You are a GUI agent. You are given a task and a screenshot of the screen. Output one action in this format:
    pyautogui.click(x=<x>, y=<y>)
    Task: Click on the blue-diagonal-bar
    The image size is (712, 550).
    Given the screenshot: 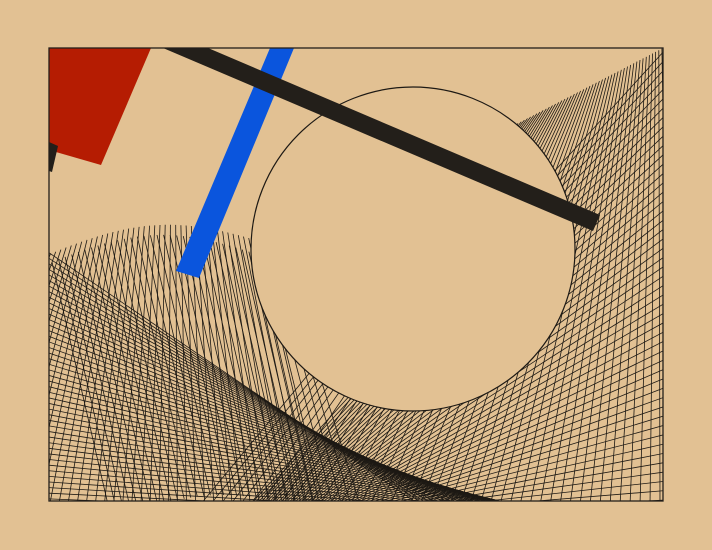 What is the action you would take?
    pyautogui.click(x=235, y=163)
    